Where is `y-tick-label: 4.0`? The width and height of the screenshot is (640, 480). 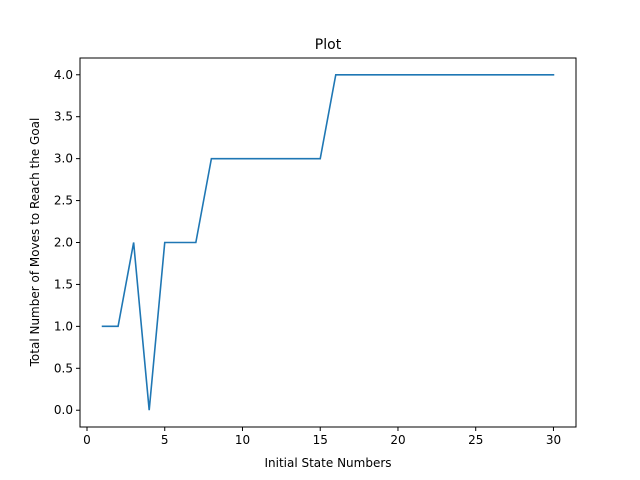
y-tick-label: 4.0 is located at coordinates (63, 75).